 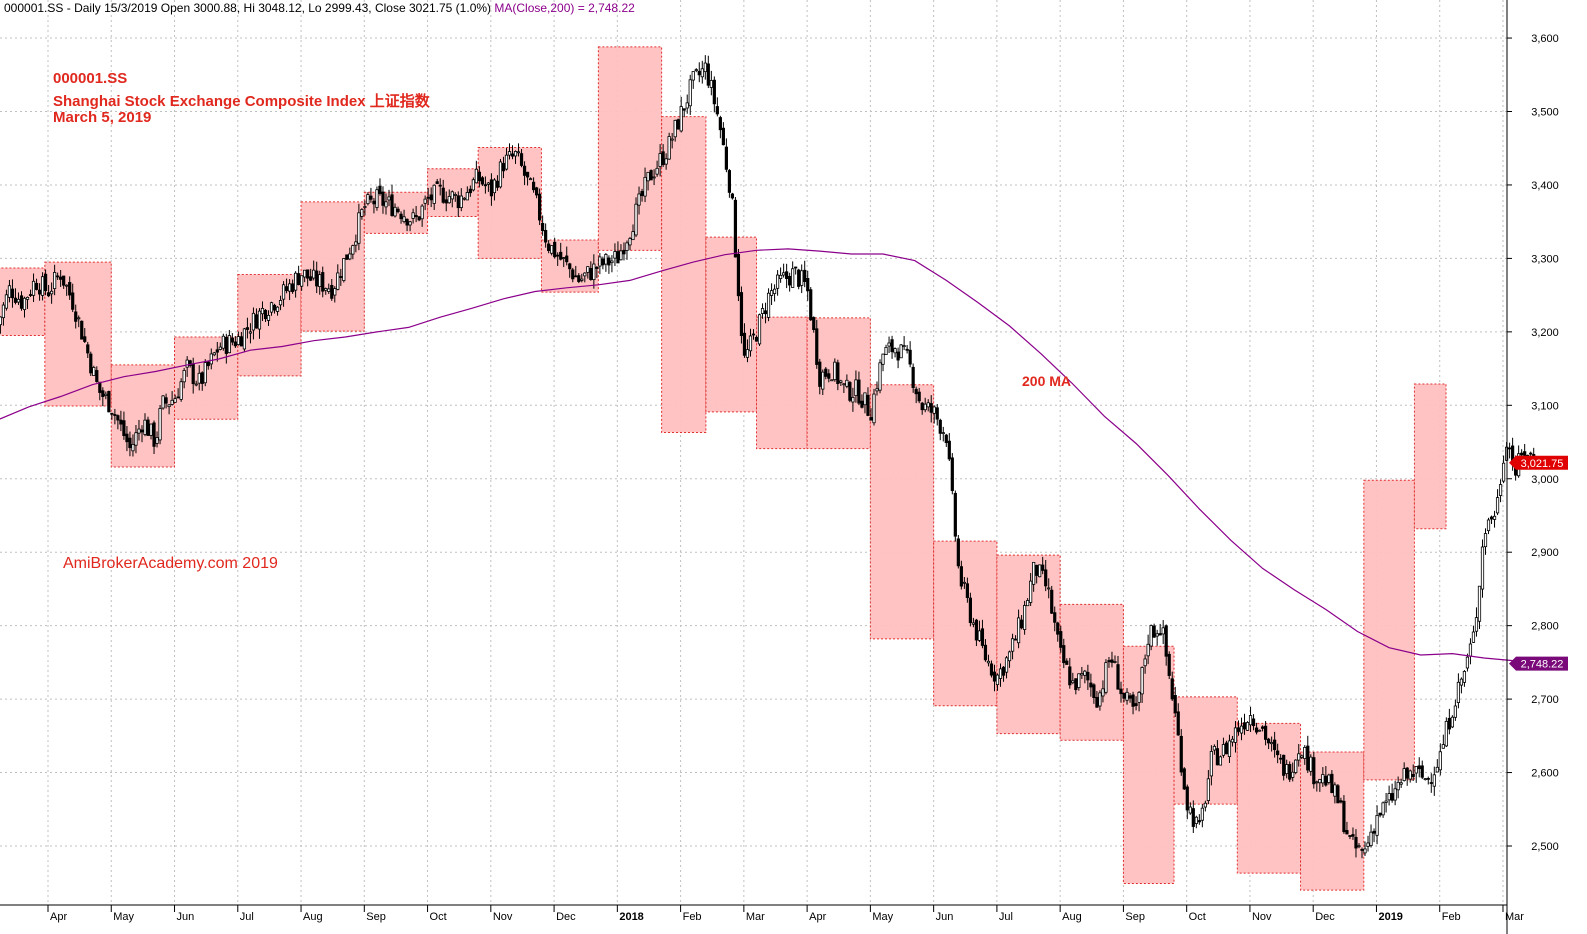 What do you see at coordinates (1197, 917) in the screenshot?
I see `x-tick-label: Oct` at bounding box center [1197, 917].